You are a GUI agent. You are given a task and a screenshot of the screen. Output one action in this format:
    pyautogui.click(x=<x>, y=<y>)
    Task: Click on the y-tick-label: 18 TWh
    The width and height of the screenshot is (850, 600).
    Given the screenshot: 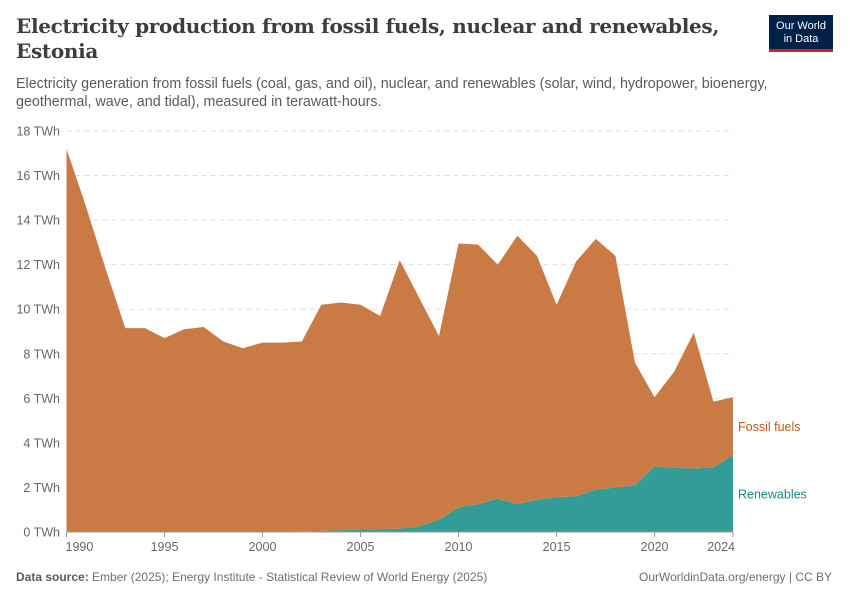 What is the action you would take?
    pyautogui.click(x=38, y=132)
    